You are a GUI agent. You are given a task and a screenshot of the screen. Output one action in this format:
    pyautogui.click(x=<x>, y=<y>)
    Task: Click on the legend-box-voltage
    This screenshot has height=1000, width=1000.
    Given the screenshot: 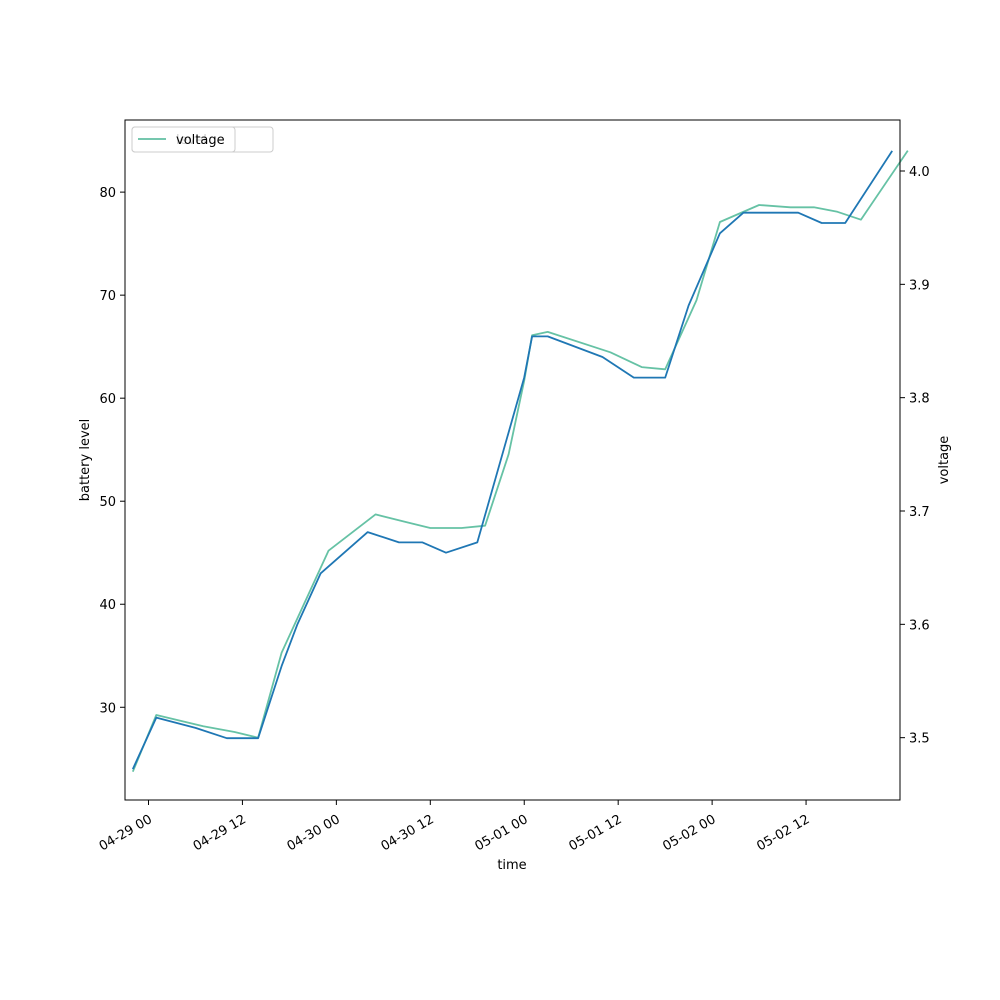 What is the action you would take?
    pyautogui.click(x=183, y=139)
    